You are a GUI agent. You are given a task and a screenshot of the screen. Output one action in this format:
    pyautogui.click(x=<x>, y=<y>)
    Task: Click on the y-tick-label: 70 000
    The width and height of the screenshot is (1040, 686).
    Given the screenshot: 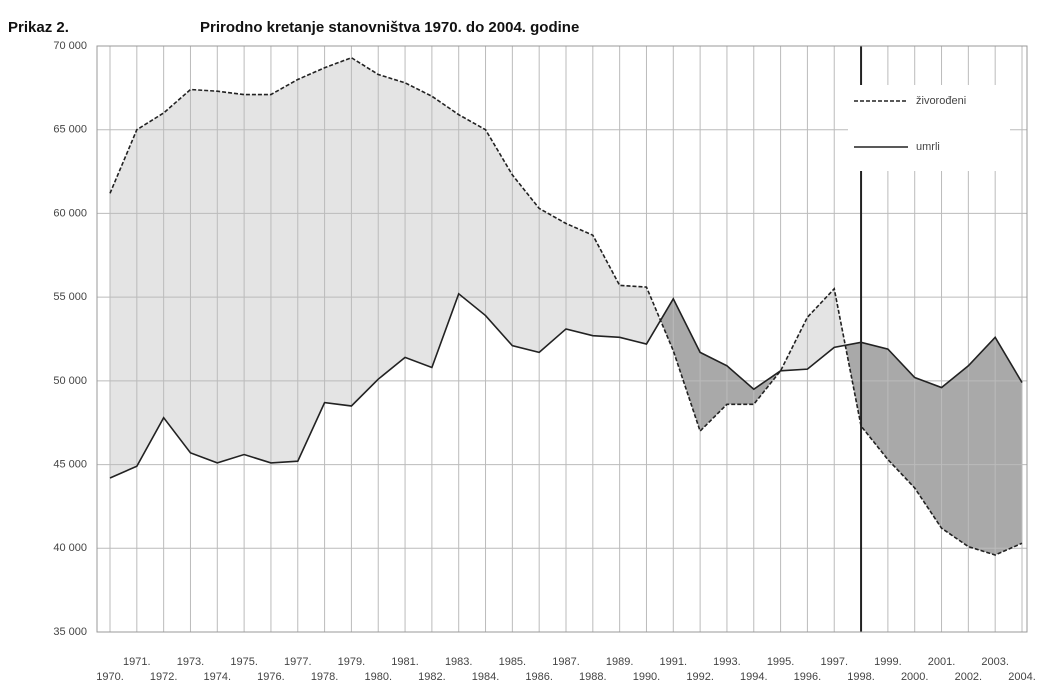 What is the action you would take?
    pyautogui.click(x=70, y=46)
    